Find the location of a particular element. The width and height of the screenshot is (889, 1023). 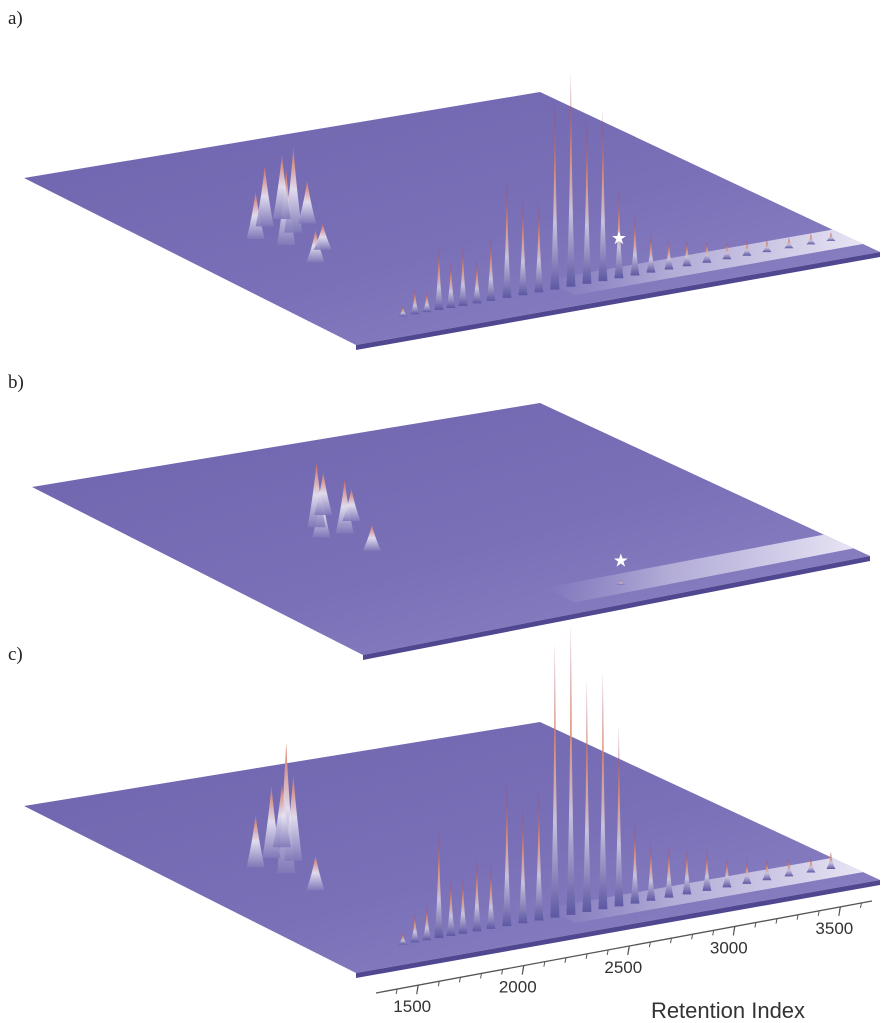

x-tick-label: 1500 is located at coordinates (412, 1006).